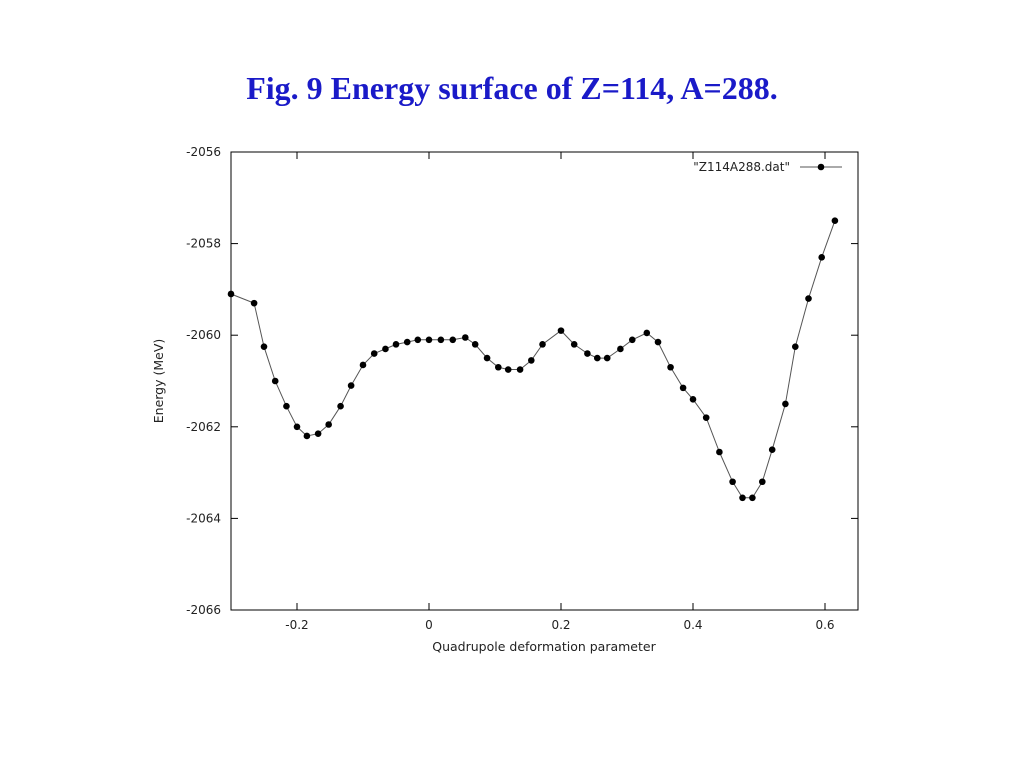 The height and width of the screenshot is (768, 1024). I want to click on y-axis-label: Energy (MeV), so click(158, 381).